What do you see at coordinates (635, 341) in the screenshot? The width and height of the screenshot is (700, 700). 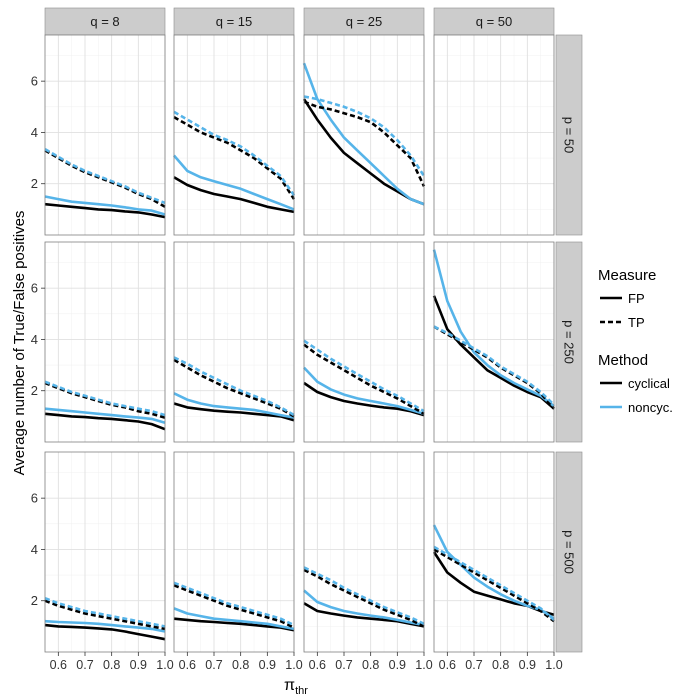 I see `legend: Measure FP TP Method cyclical noncyc.` at bounding box center [635, 341].